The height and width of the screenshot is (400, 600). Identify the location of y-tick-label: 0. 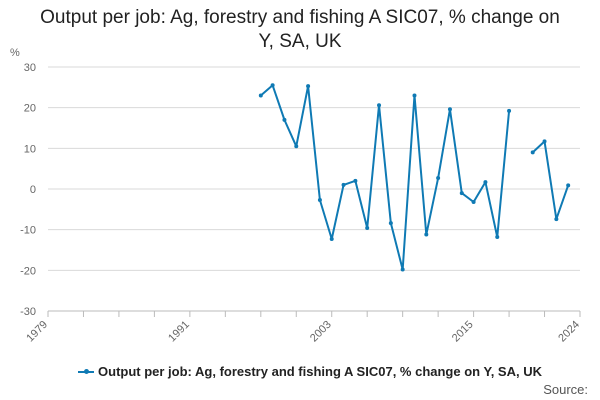
(33, 190).